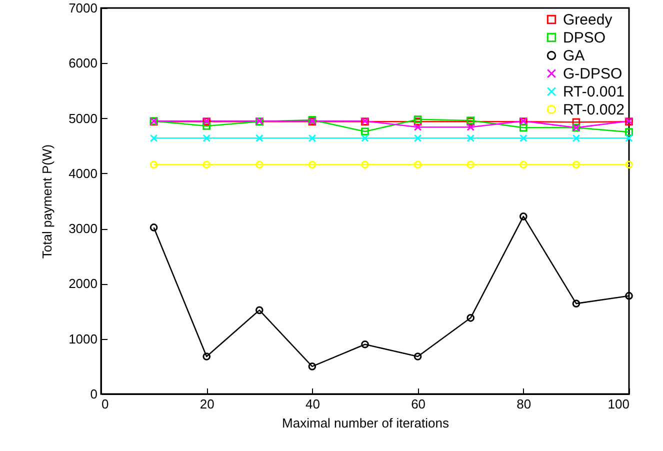  I want to click on x-tick-label: 60, so click(418, 404).